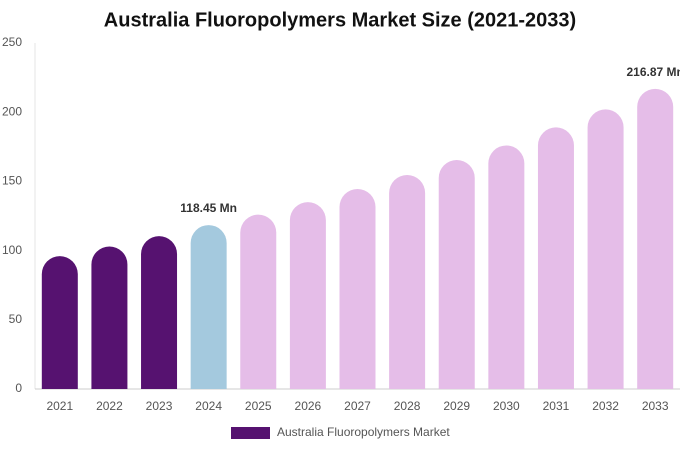  What do you see at coordinates (12, 111) in the screenshot?
I see `y-tick-label: 200` at bounding box center [12, 111].